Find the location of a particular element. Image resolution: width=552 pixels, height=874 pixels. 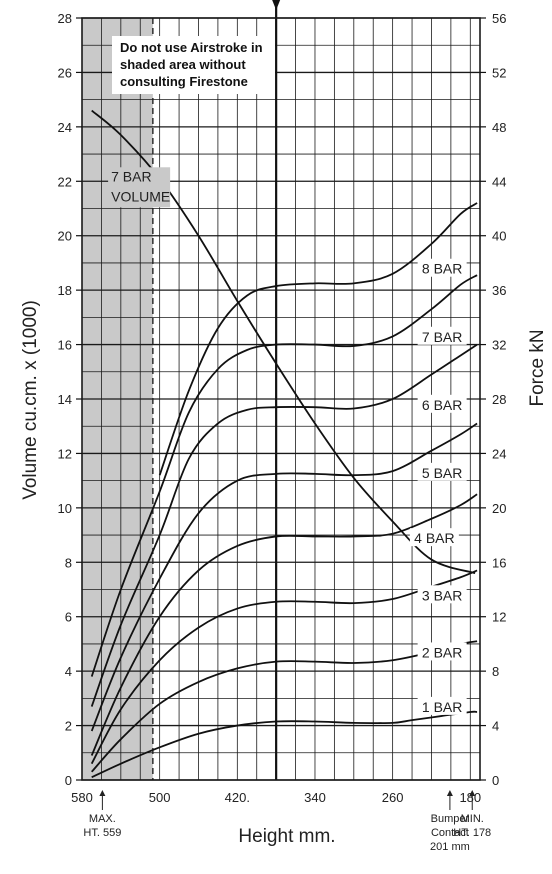

notice-line-2: shaded area without is located at coordinates (183, 64).